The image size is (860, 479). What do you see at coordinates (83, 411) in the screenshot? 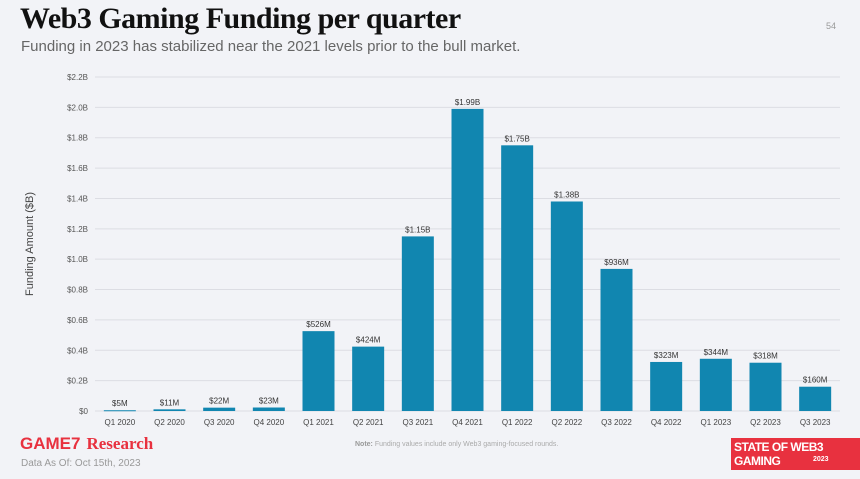
I see `y-tick-label: $0` at bounding box center [83, 411].